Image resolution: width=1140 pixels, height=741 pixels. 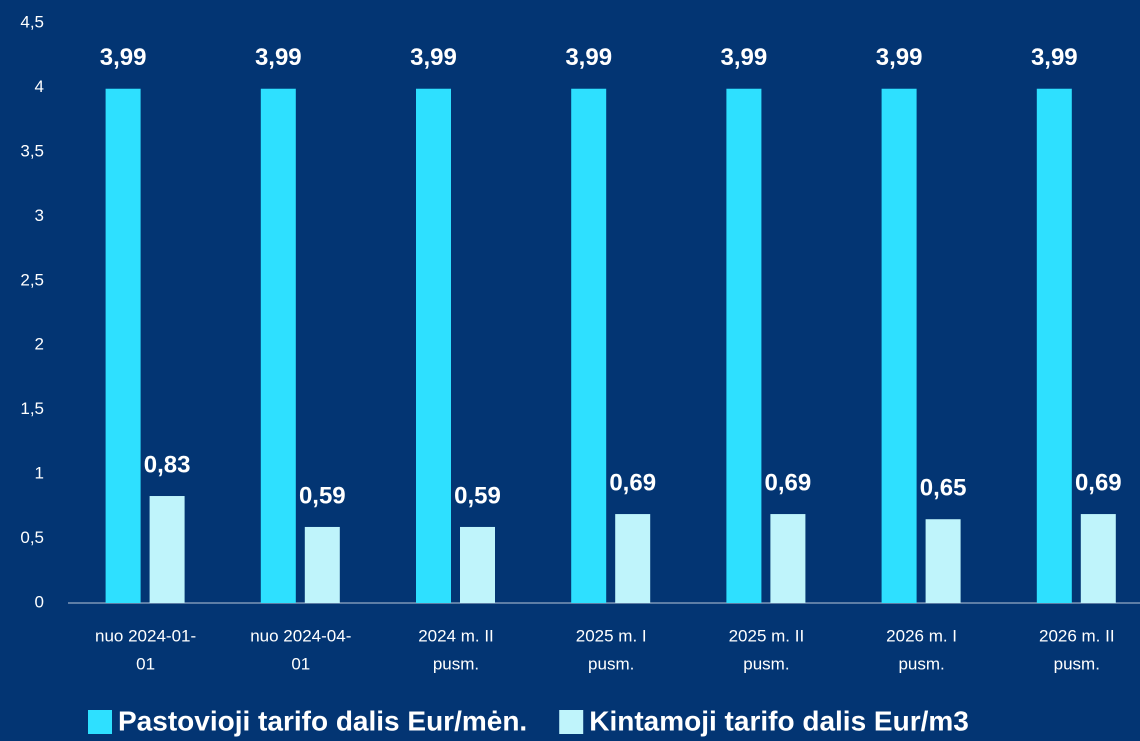 What do you see at coordinates (767, 635) in the screenshot?
I see `x-tick-label: 2025 m. II` at bounding box center [767, 635].